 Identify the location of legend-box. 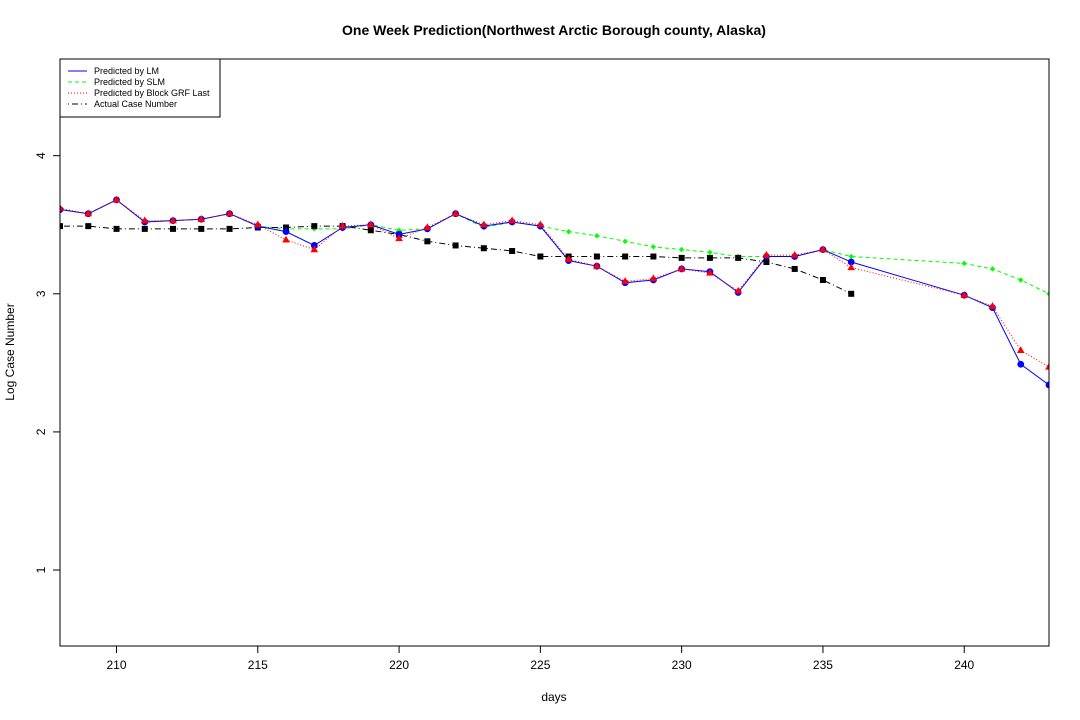
(140, 88).